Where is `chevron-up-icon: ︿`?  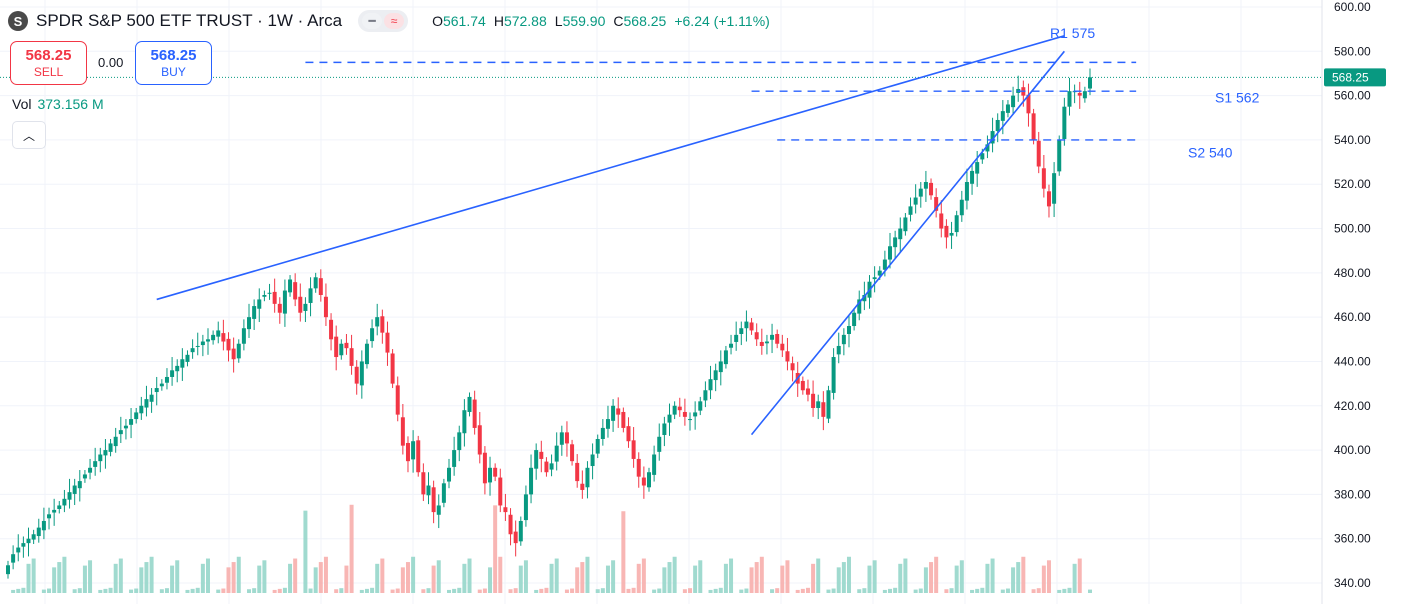 chevron-up-icon: ︿ is located at coordinates (29, 135).